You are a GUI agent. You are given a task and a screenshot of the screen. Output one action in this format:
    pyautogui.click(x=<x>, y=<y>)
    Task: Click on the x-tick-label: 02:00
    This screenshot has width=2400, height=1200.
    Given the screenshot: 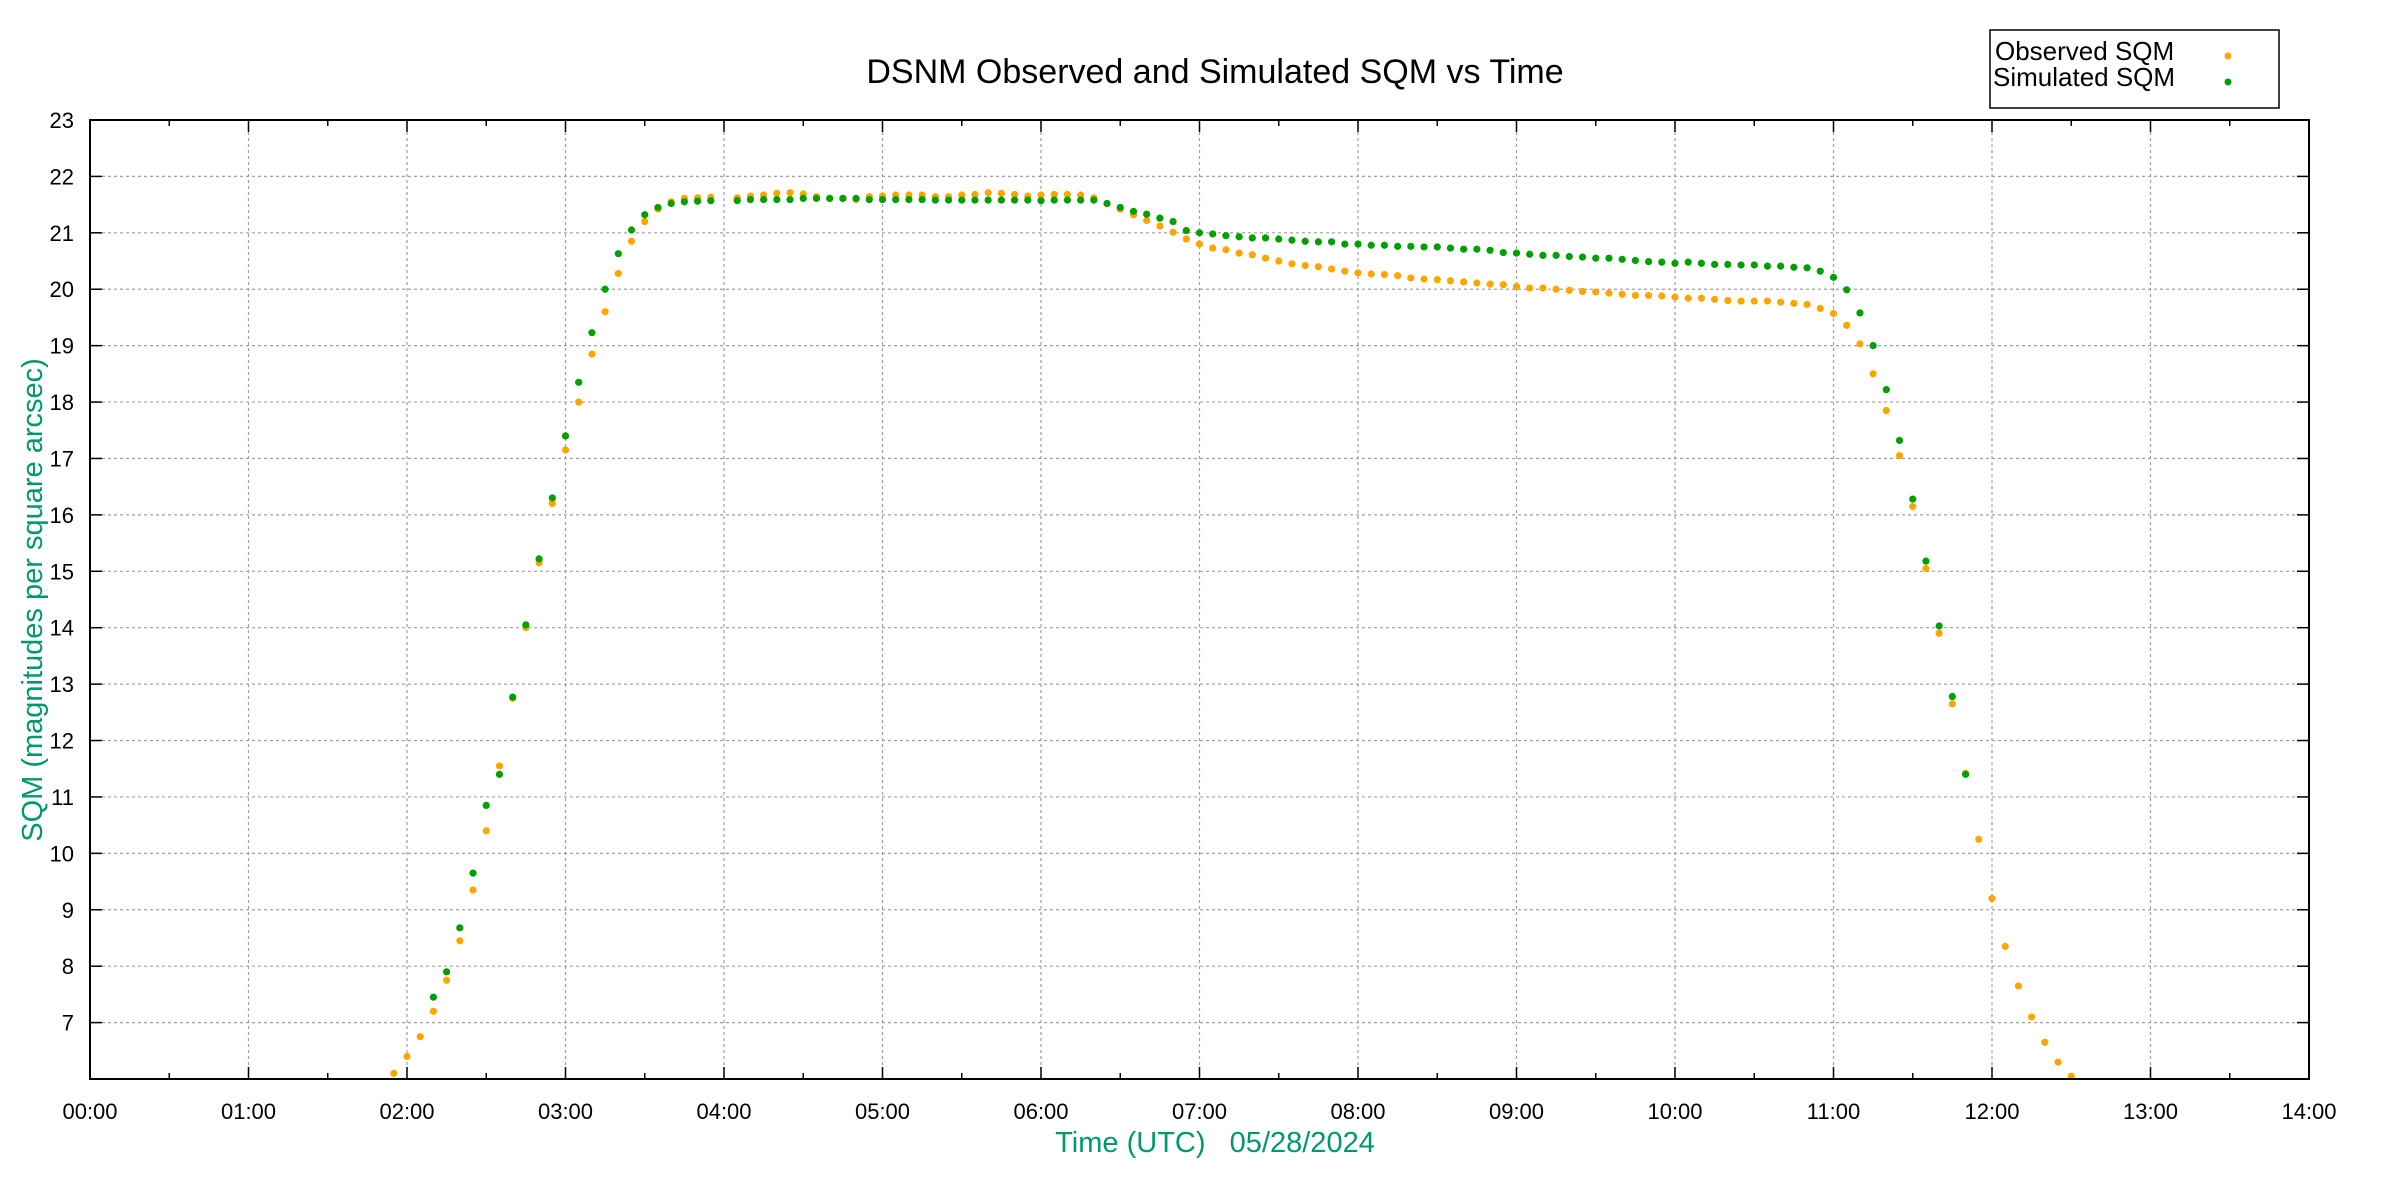 What is the action you would take?
    pyautogui.click(x=406, y=1111)
    